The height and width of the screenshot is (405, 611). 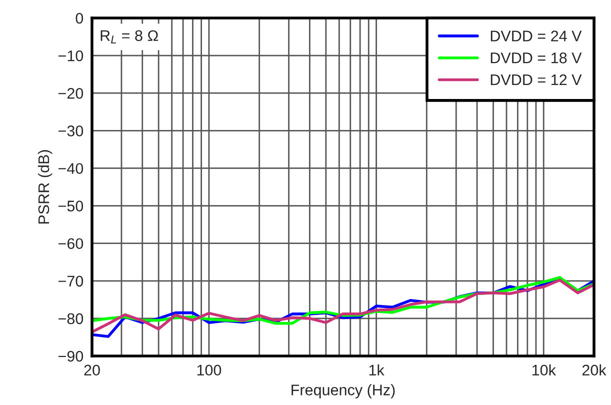 What do you see at coordinates (71, 93) in the screenshot?
I see `y-tick-label: −20` at bounding box center [71, 93].